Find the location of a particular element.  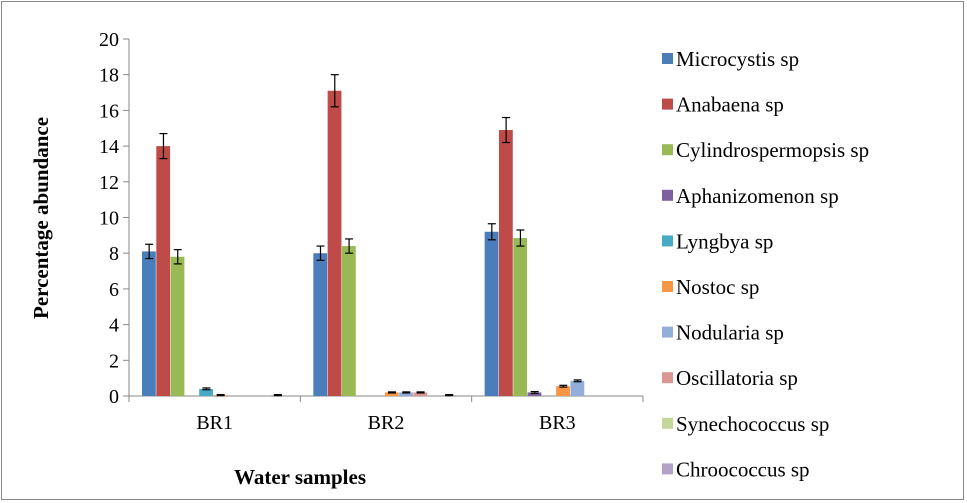

x-tick-label: BR2 is located at coordinates (386, 423).